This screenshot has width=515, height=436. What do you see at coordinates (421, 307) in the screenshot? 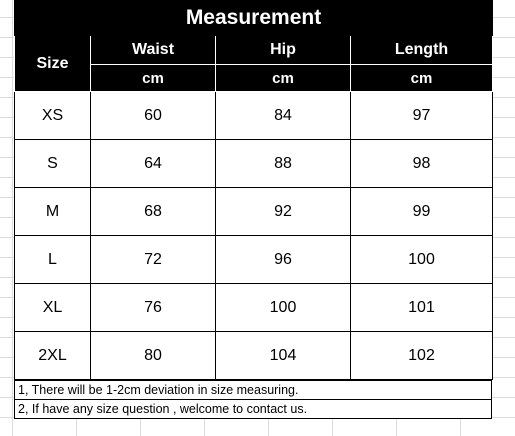
I see `length-cell: 101` at bounding box center [421, 307].